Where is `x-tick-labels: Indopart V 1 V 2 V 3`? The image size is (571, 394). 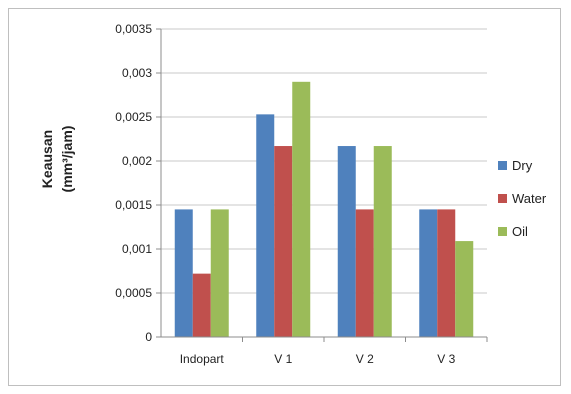
x-tick-labels: Indopart V 1 V 2 V 3 is located at coordinates (318, 359).